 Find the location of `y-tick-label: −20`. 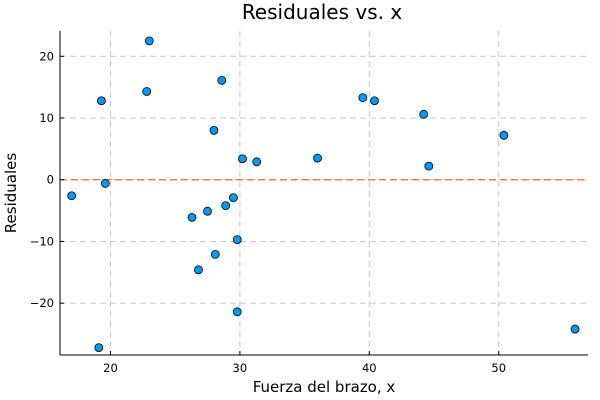

y-tick-label: −20 is located at coordinates (42, 303).